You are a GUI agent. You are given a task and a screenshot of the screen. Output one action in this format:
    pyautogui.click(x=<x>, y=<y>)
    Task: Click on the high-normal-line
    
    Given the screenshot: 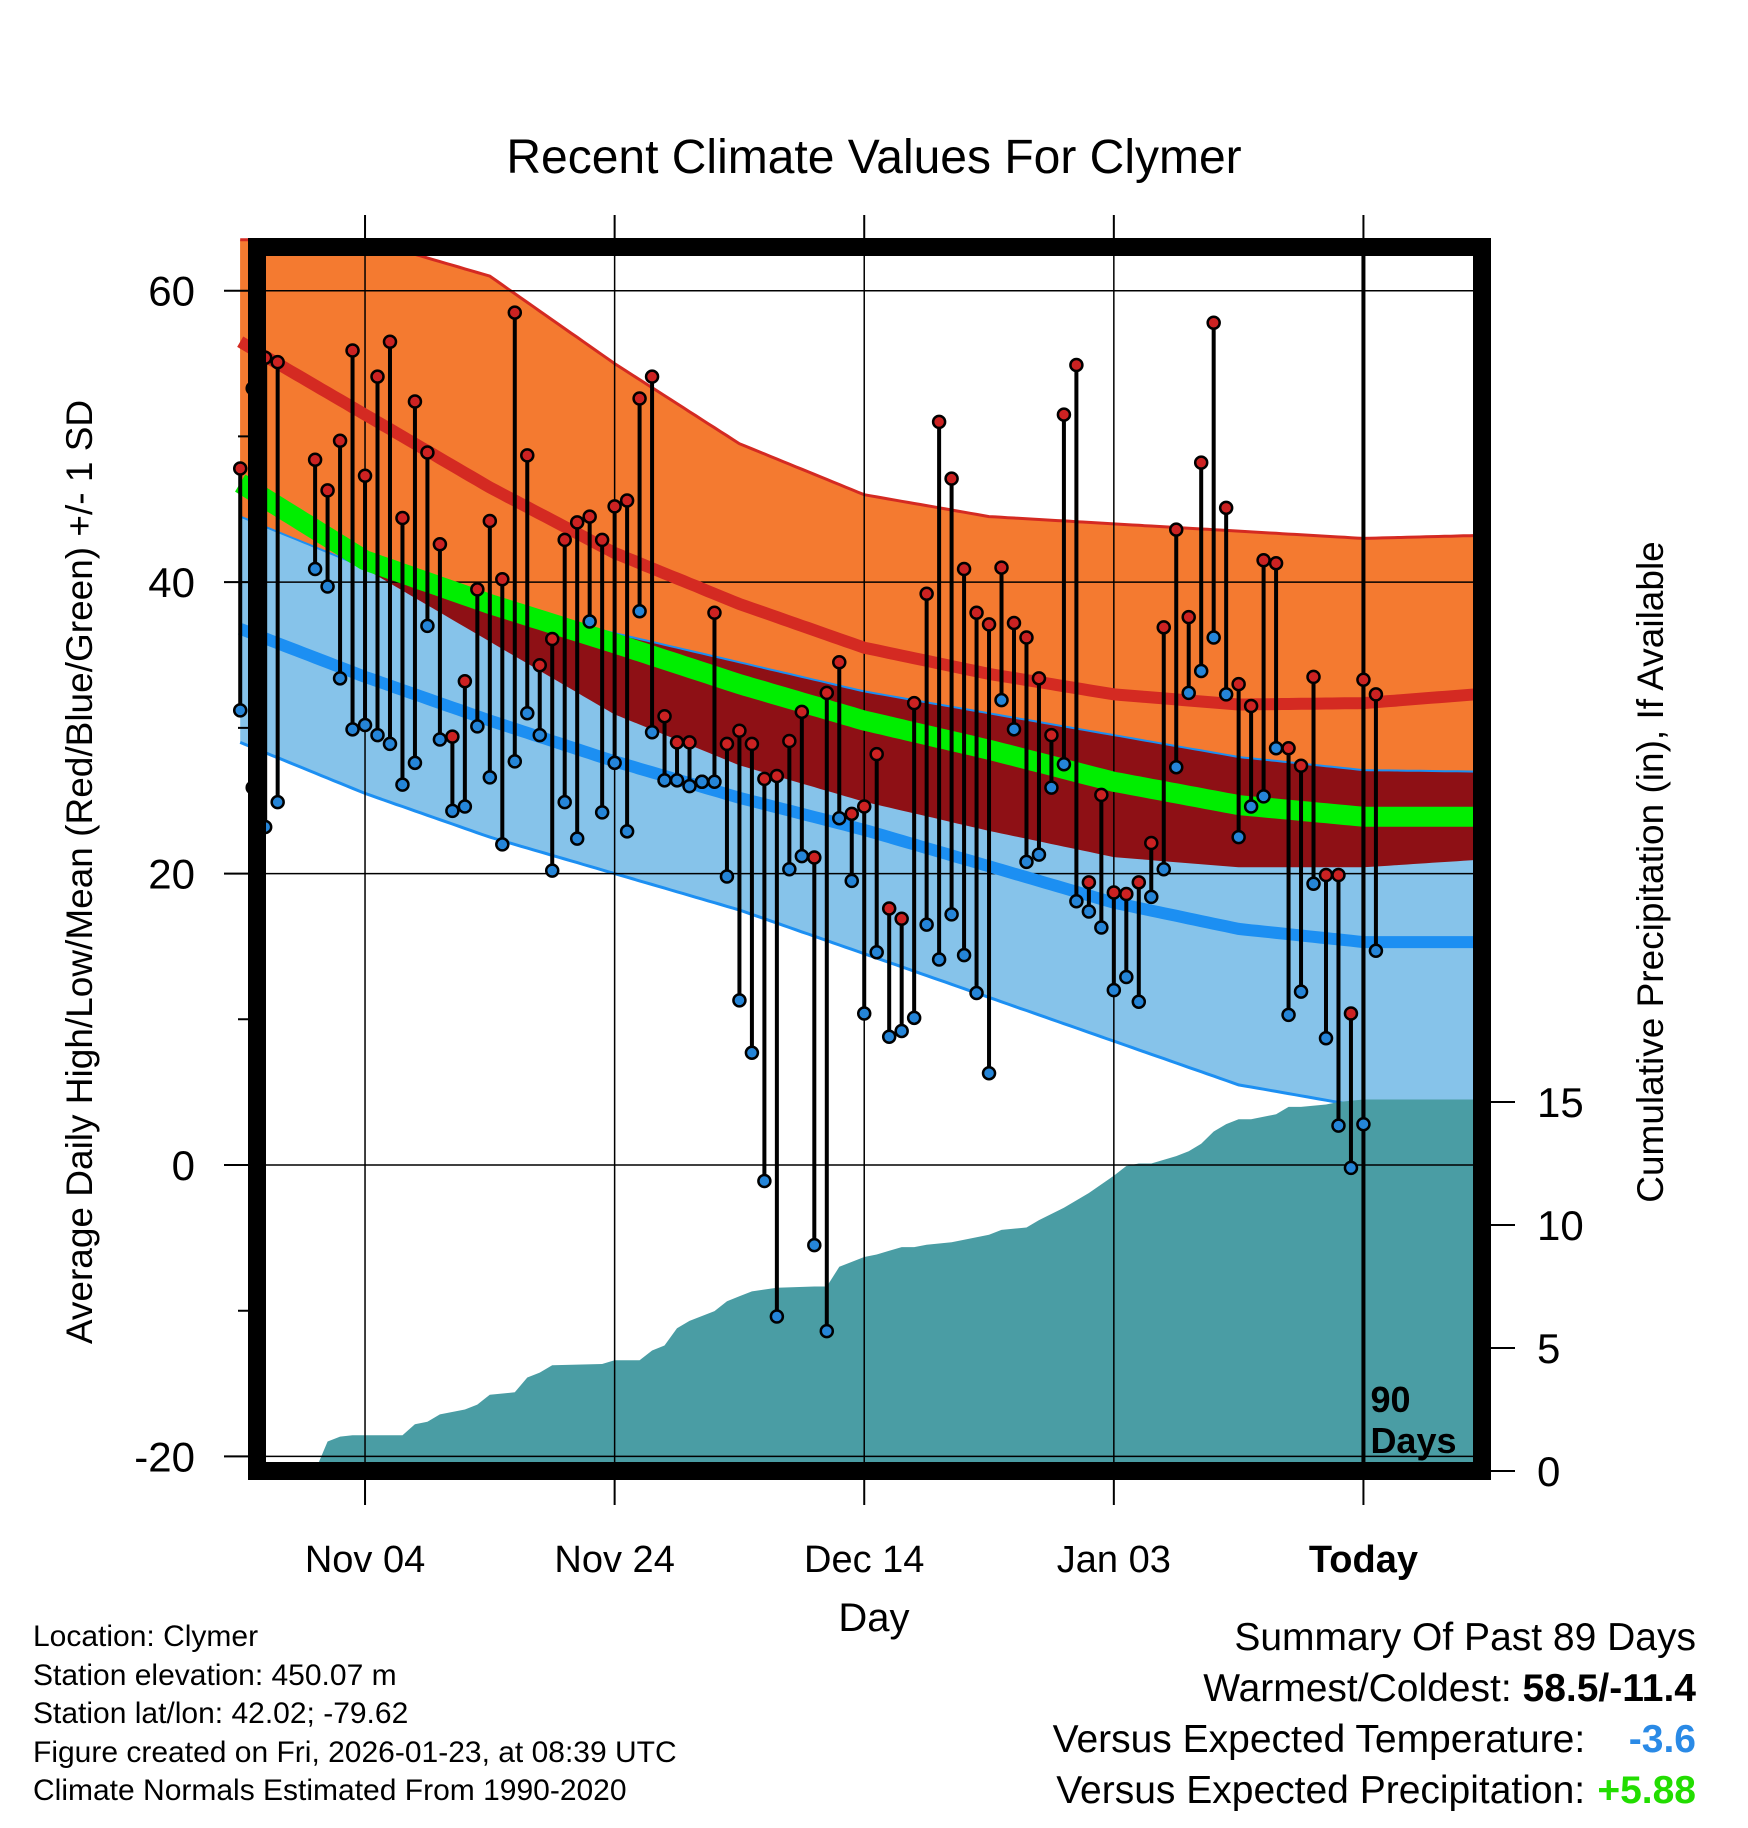 What is the action you would take?
    pyautogui.click(x=857, y=523)
    